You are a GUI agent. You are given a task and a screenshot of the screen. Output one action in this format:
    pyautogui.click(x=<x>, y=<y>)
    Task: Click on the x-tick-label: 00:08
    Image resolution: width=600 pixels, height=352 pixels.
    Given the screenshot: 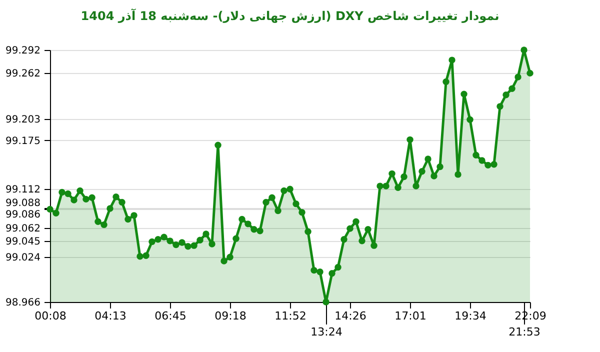 What is the action you would take?
    pyautogui.click(x=50, y=316)
    